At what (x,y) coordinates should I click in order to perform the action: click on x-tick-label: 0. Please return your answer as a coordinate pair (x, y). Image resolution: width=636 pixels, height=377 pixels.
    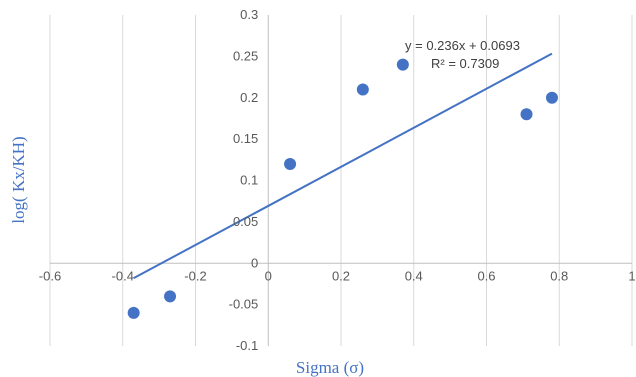
    Looking at the image, I should click on (268, 275).